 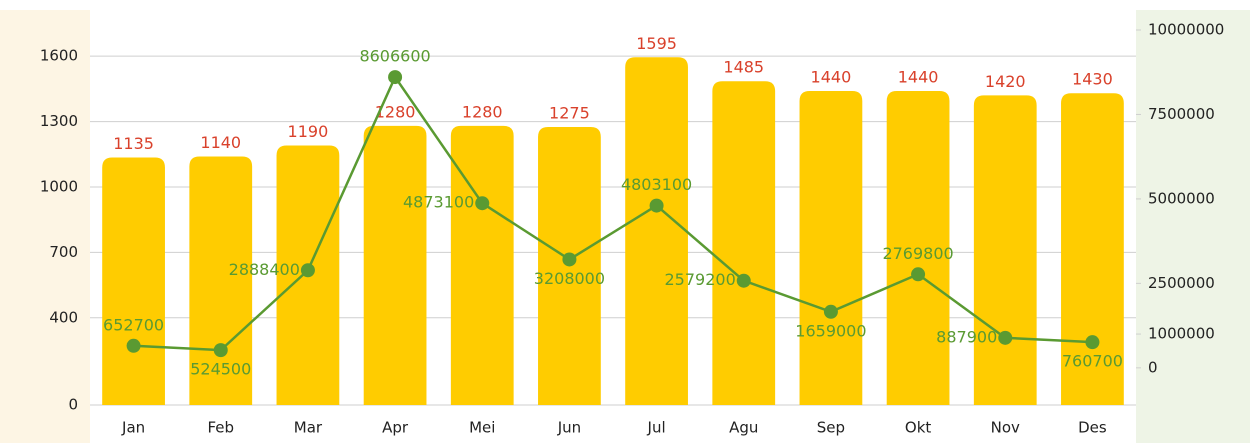 What do you see at coordinates (1181, 334) in the screenshot?
I see `y2-tick-label: 1000000` at bounding box center [1181, 334].